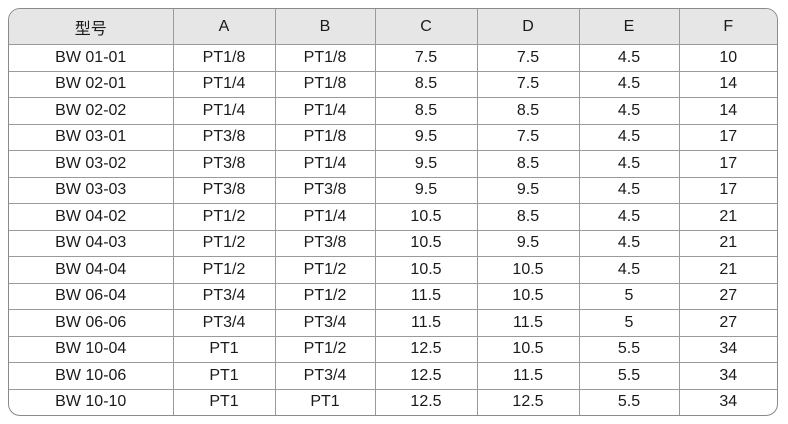 This screenshot has height=424, width=788. Describe the element at coordinates (91, 27) in the screenshot. I see `header-cell: 型号` at that location.